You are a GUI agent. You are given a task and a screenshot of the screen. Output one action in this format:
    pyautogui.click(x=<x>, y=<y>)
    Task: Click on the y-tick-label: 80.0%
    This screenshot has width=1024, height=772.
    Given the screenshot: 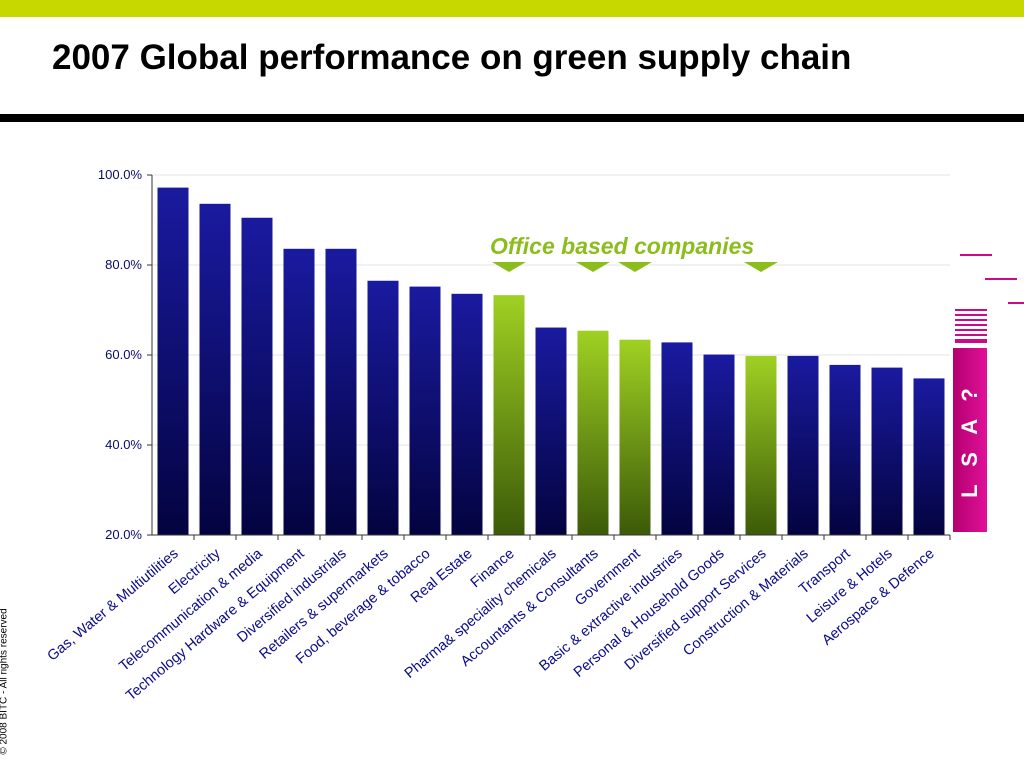 What is the action you would take?
    pyautogui.click(x=123, y=264)
    